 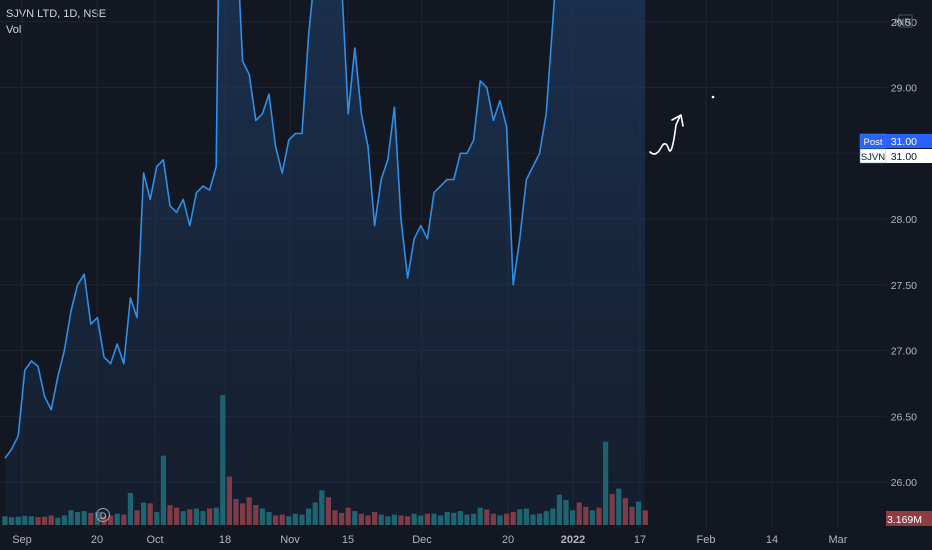 I want to click on currency-box, so click(x=905, y=21).